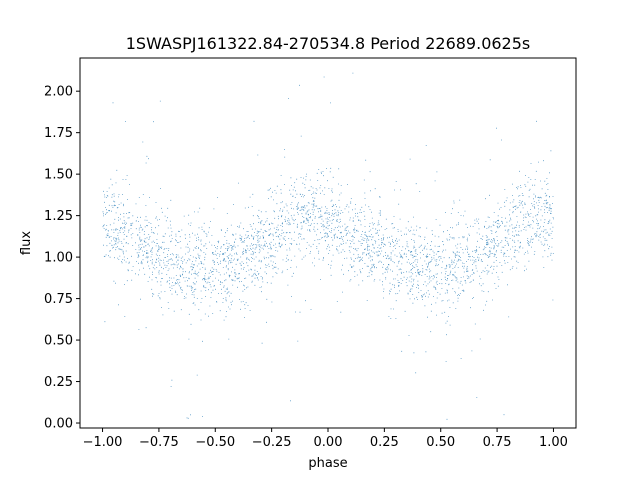  I want to click on x-axis: −1.00 −0.75 −0.50 −0.25 0.00 0.25 0.50 0.75 1.00, so click(325, 439).